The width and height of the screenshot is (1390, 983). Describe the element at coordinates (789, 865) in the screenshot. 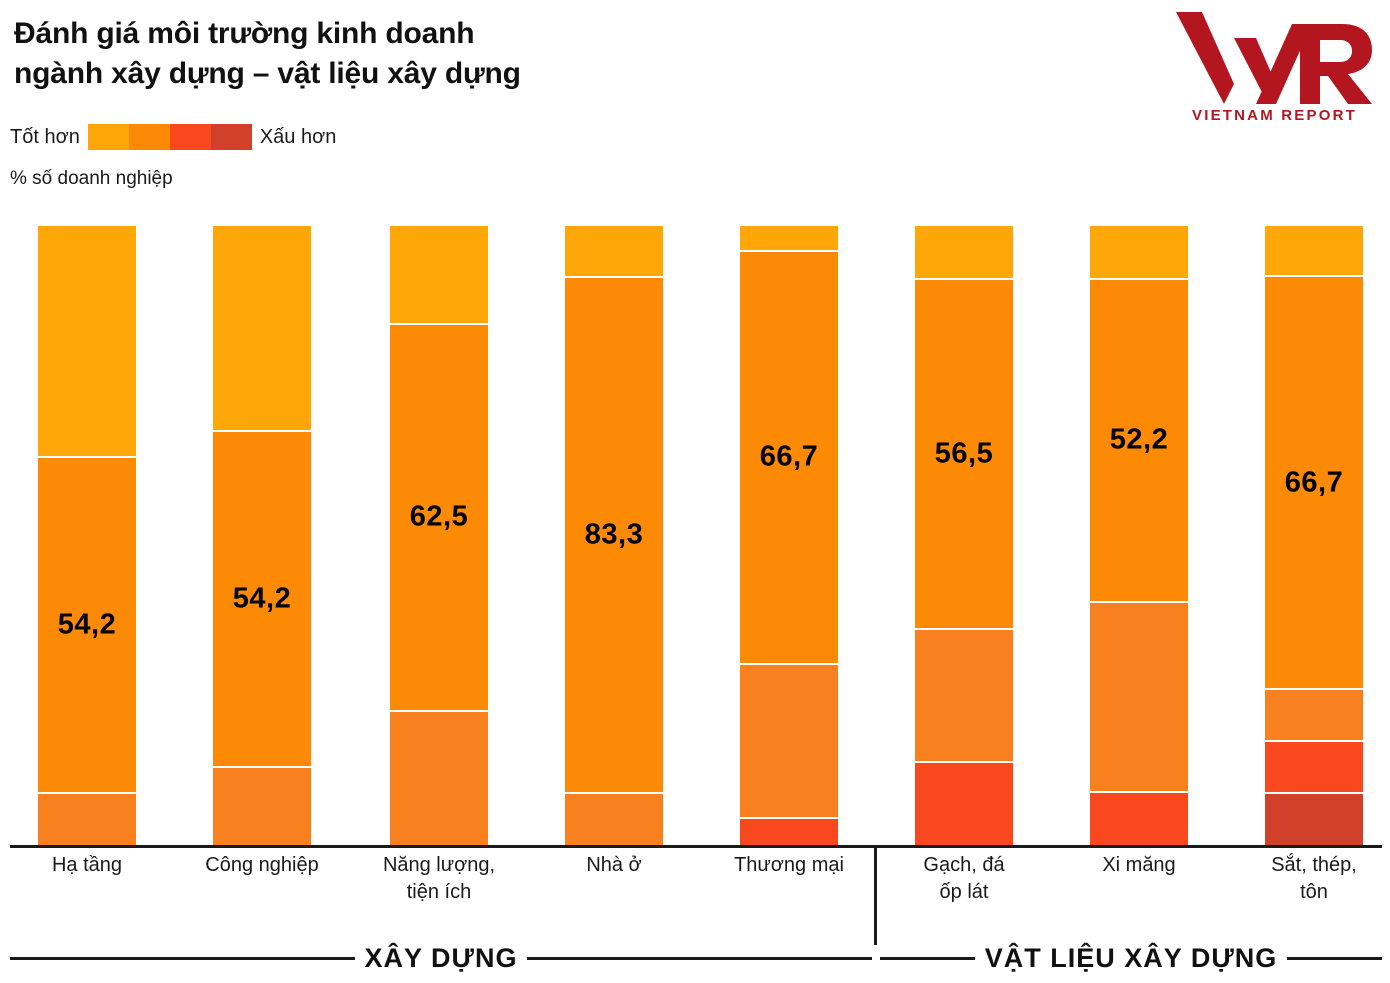

I see `category-label: Thương mại` at that location.